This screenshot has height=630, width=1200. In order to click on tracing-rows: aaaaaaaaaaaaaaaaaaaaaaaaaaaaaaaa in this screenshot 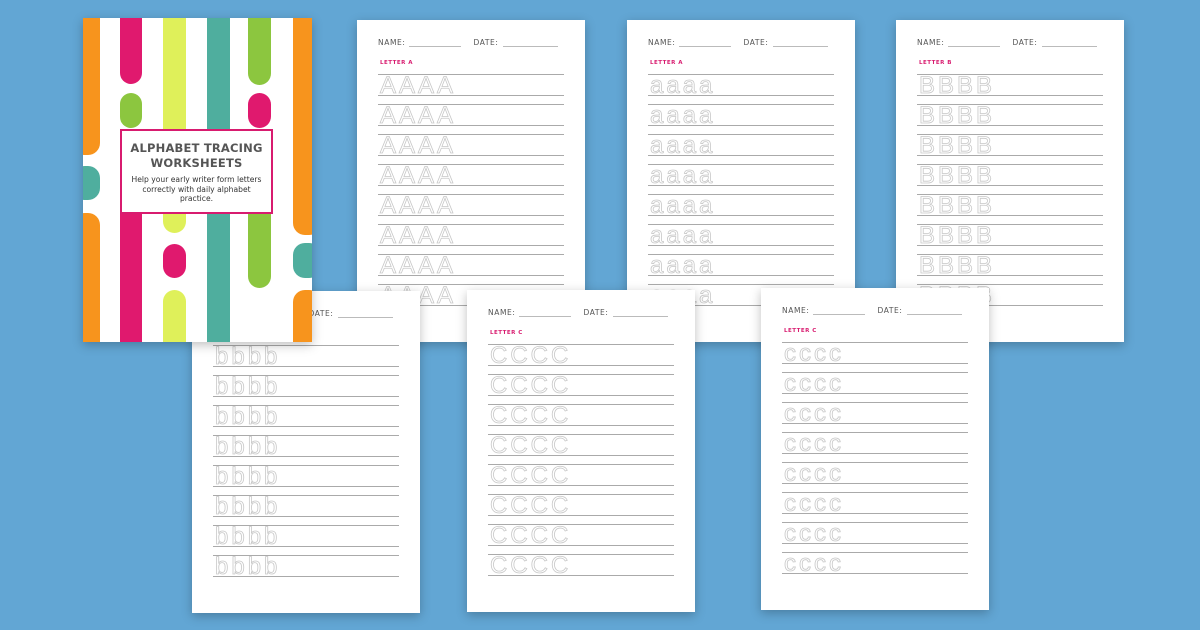, I will do `click(741, 193)`.